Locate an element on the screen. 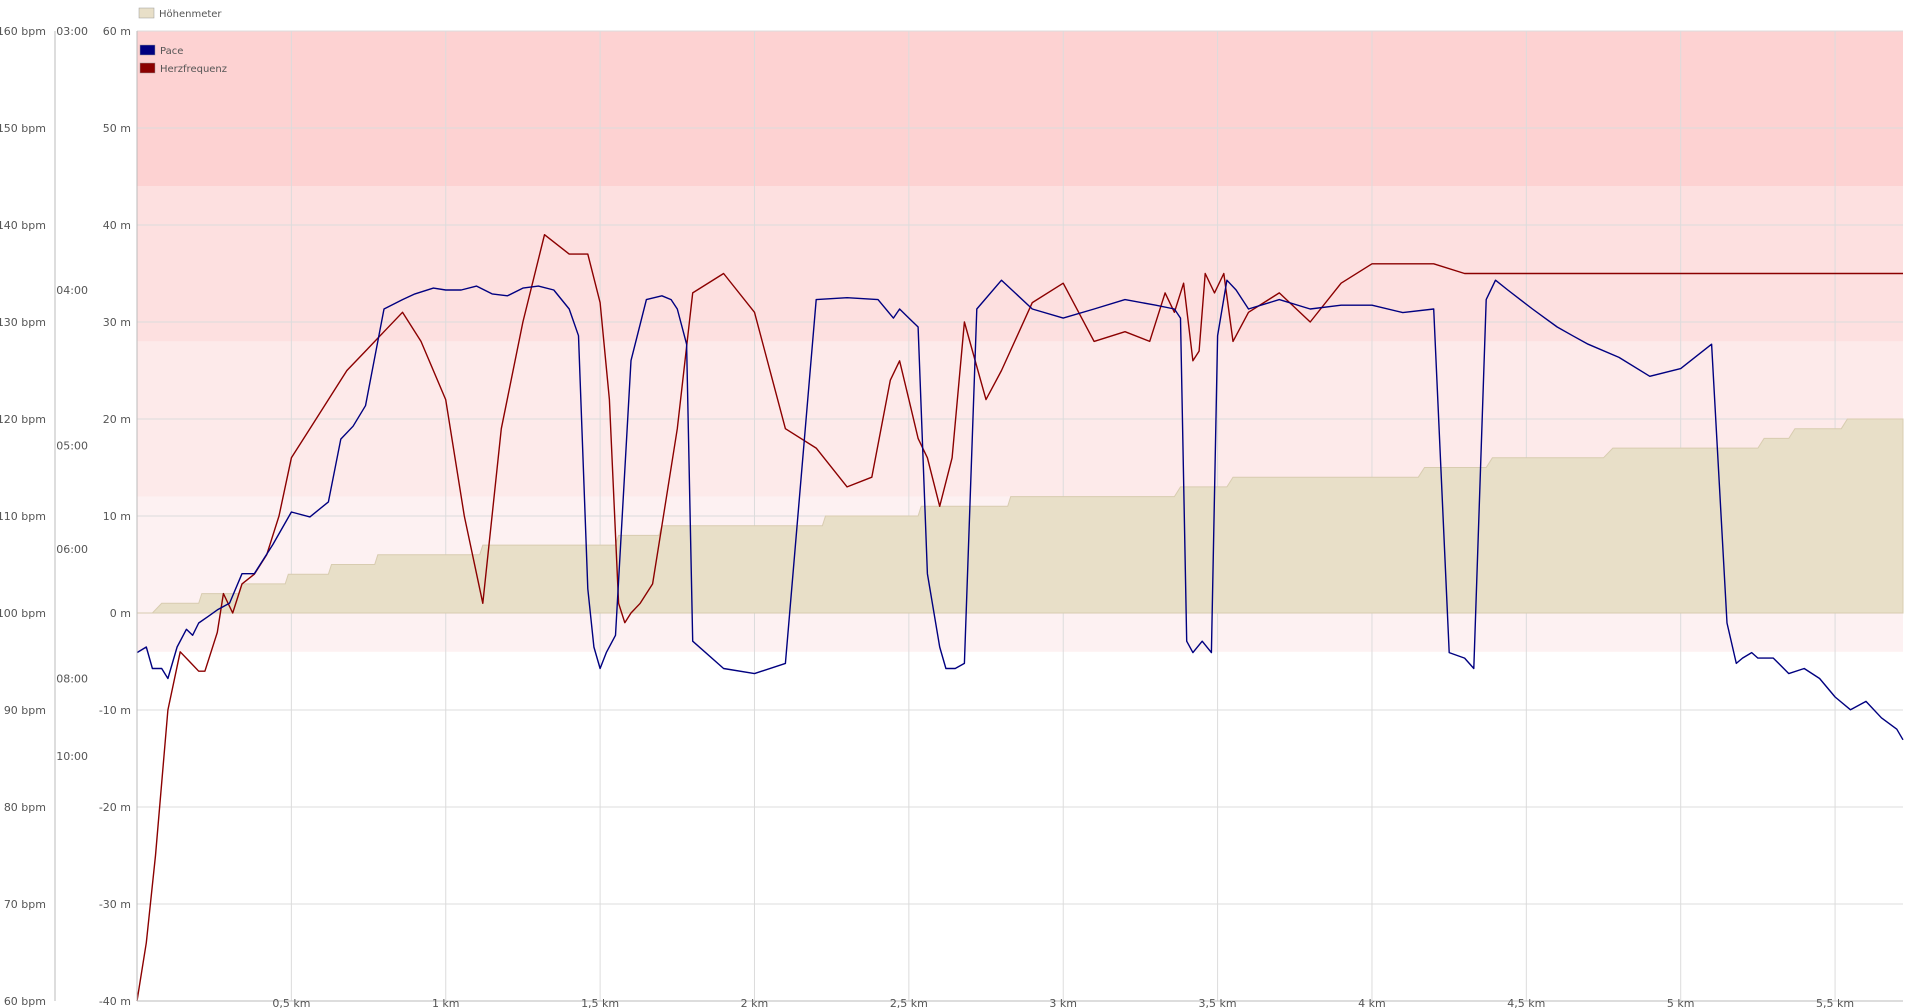 The image size is (1905, 1008). legend-label: Höhenmeter is located at coordinates (190, 14).